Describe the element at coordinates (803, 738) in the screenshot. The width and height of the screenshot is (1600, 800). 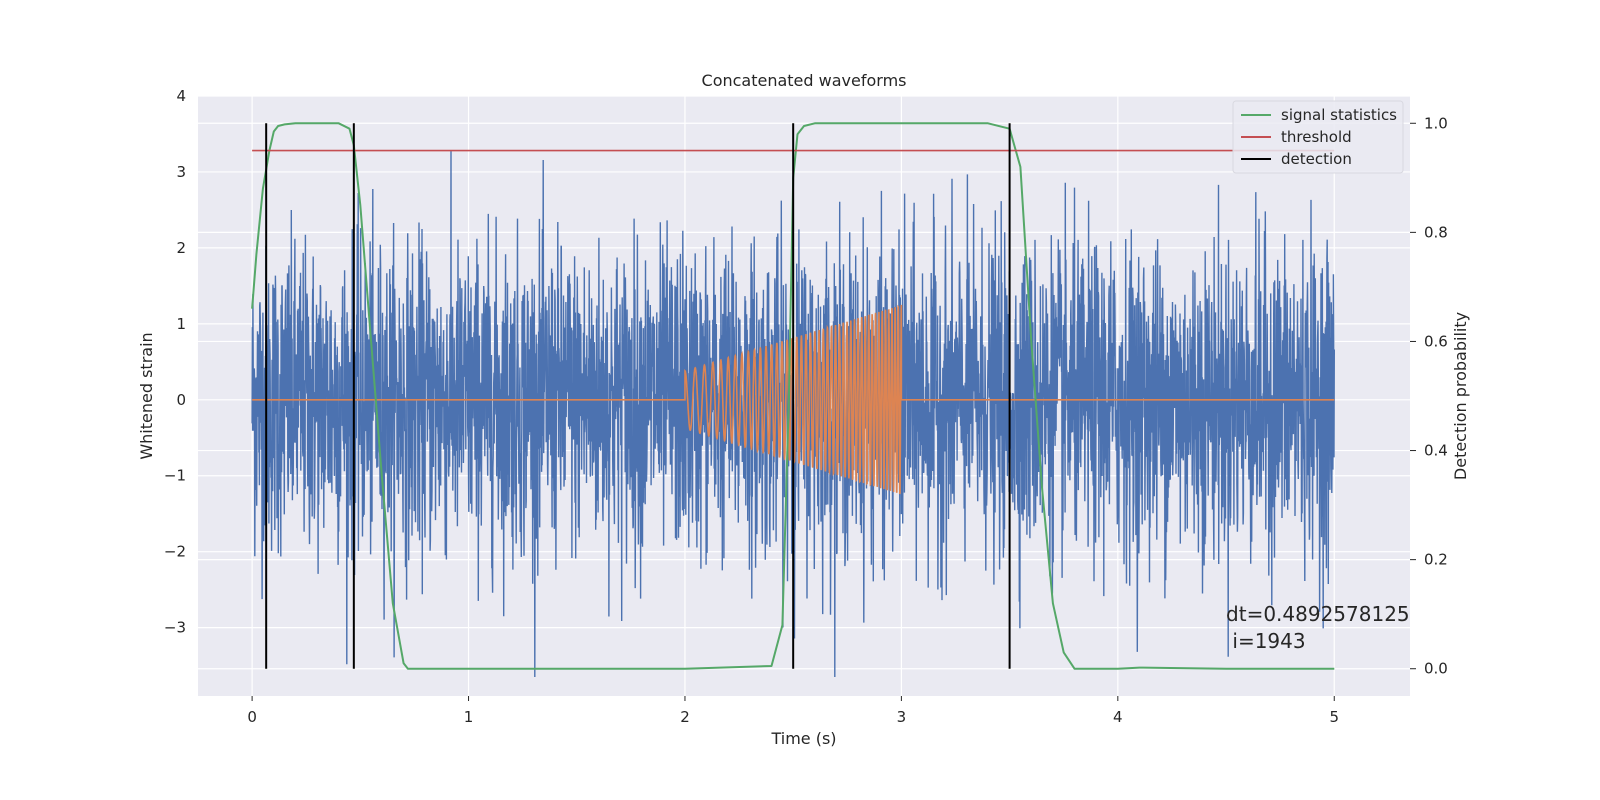
I see `x-axis-label: Time (s)` at that location.